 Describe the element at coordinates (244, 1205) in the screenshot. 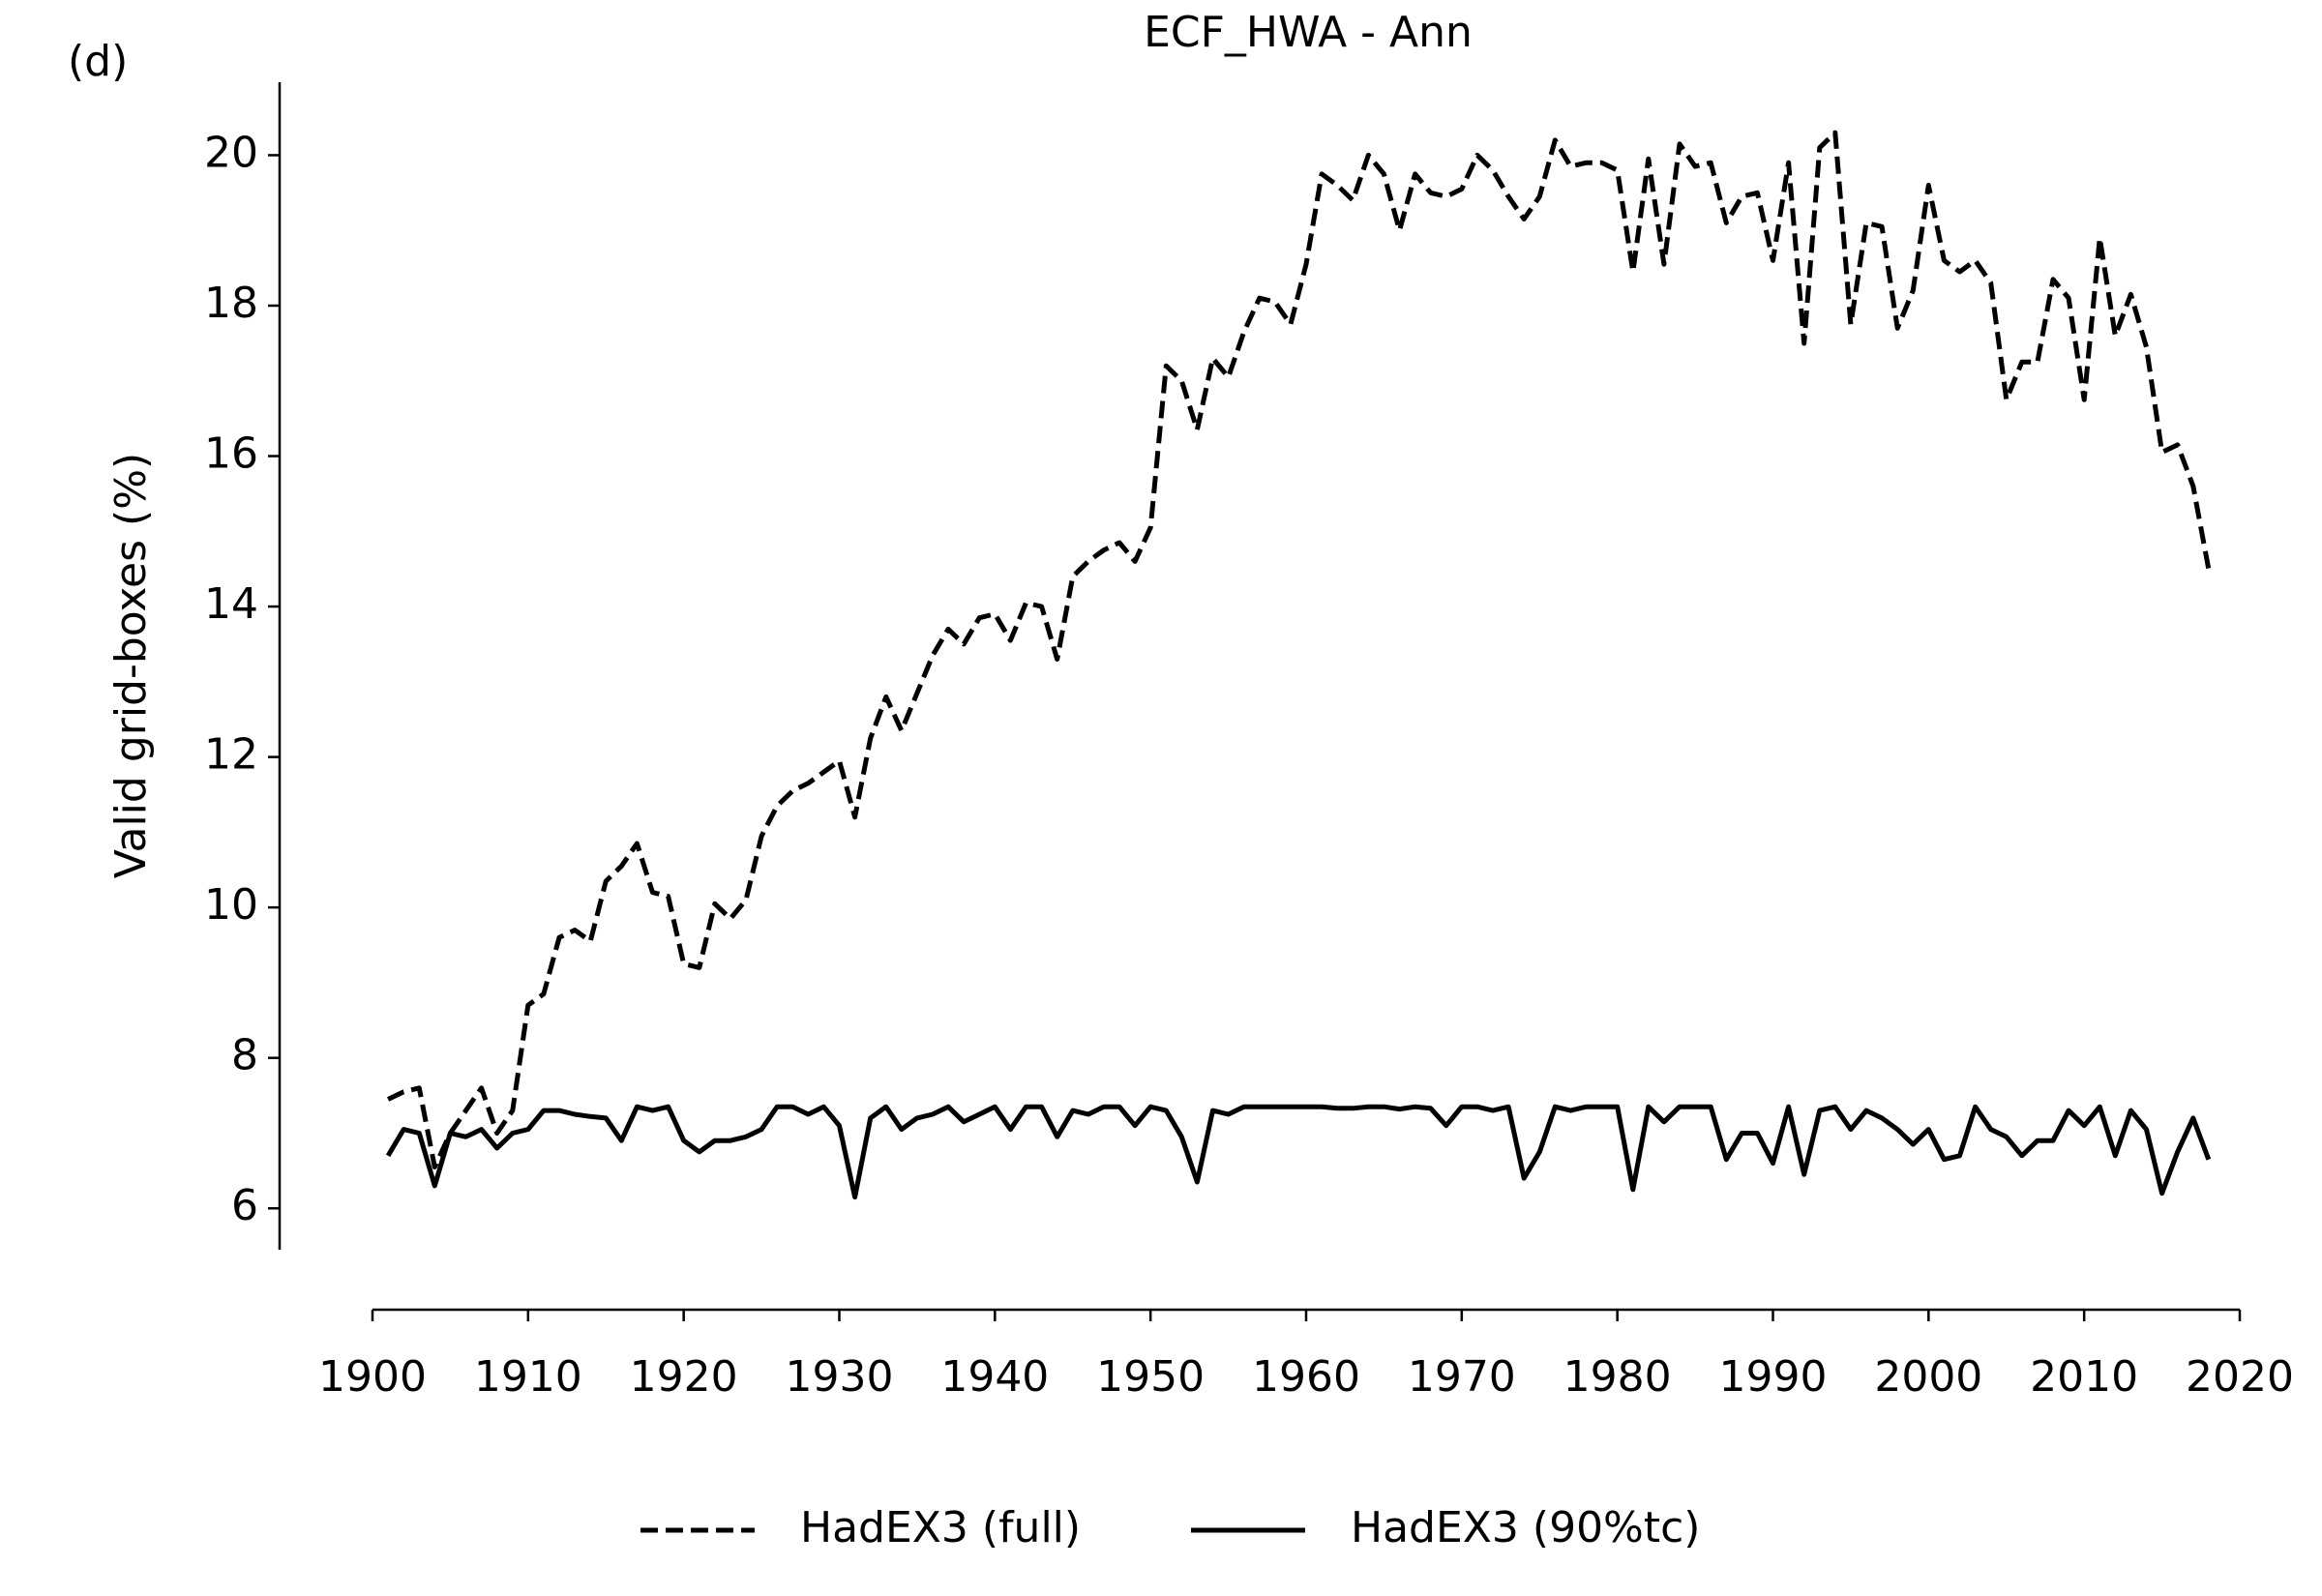

I see `y-tick-label: 6` at that location.